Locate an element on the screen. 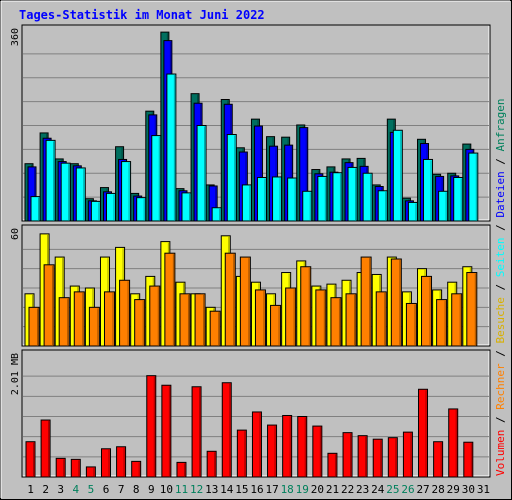 The width and height of the screenshot is (512, 500). x-tick-label-27: 27 is located at coordinates (422, 489).